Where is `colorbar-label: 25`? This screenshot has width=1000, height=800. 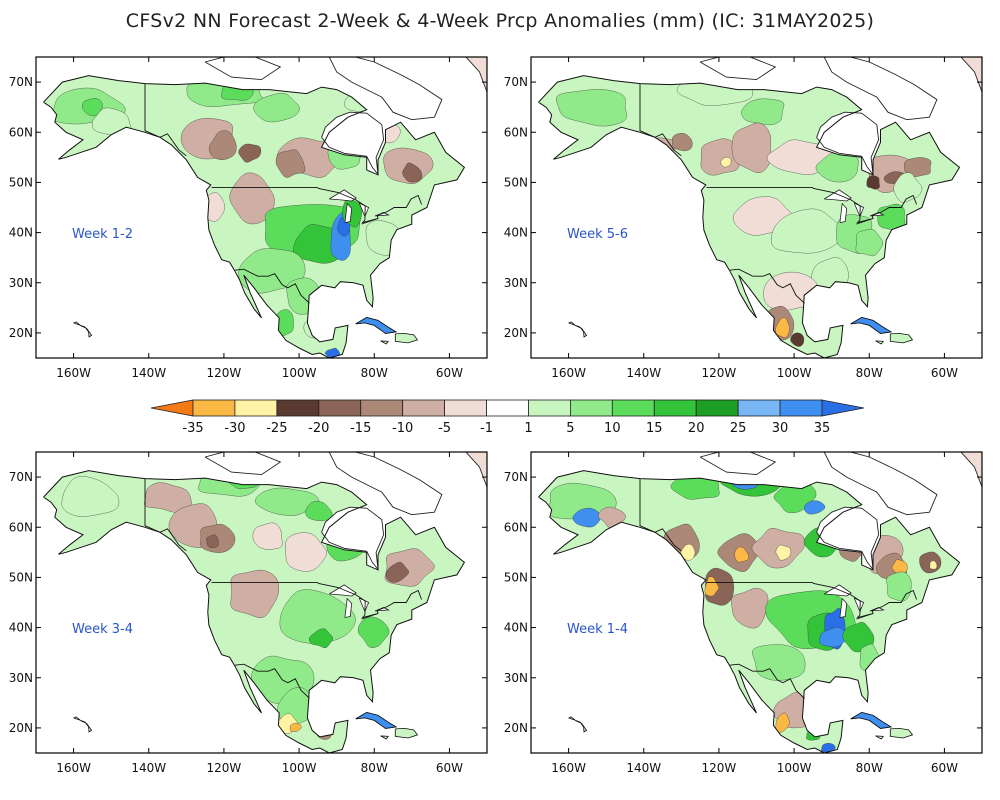
colorbar-label: 25 is located at coordinates (738, 428).